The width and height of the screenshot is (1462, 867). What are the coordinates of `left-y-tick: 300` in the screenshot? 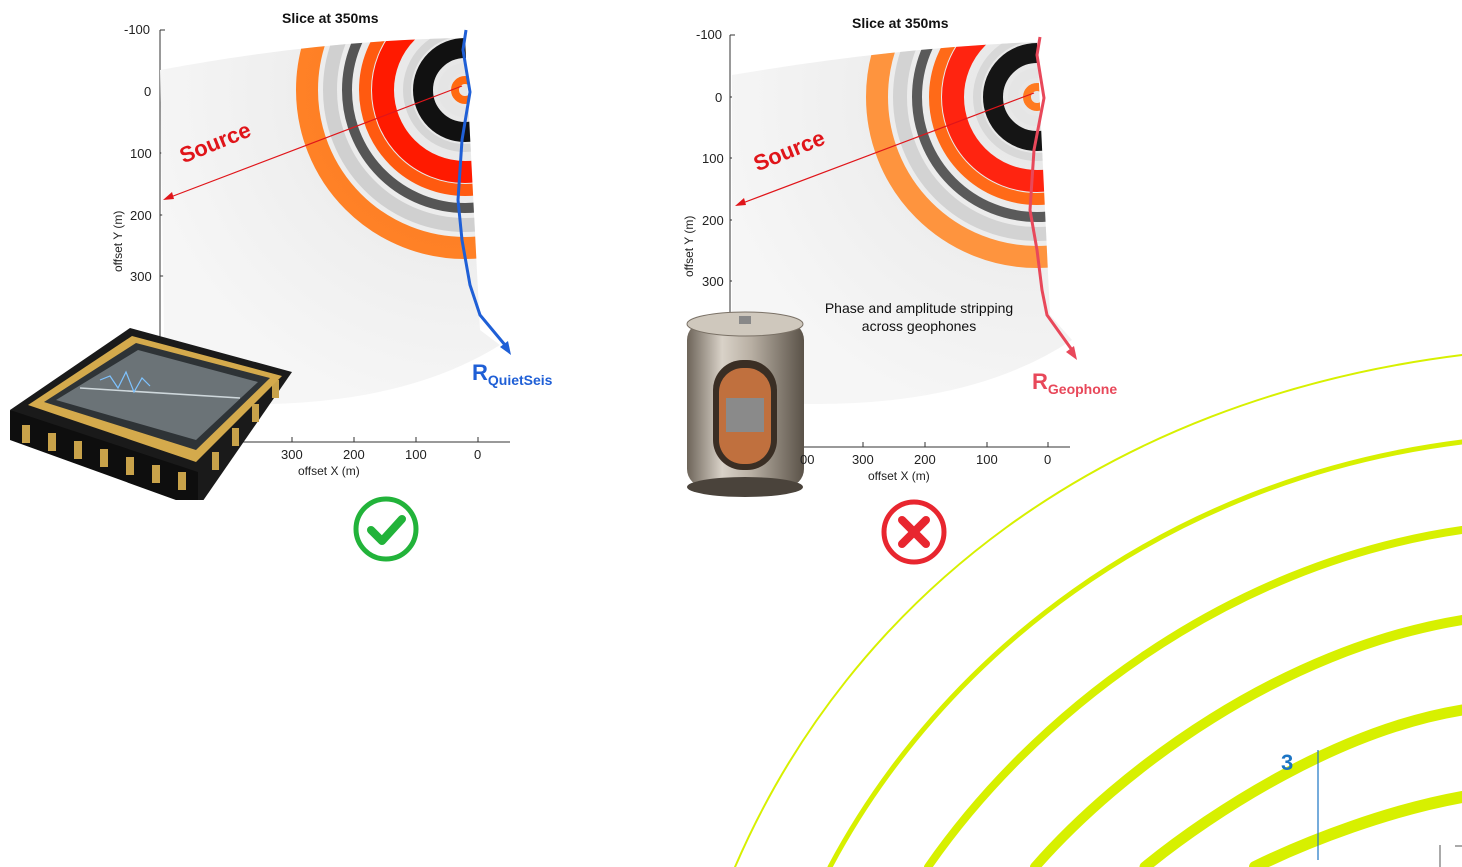 It's located at (141, 276).